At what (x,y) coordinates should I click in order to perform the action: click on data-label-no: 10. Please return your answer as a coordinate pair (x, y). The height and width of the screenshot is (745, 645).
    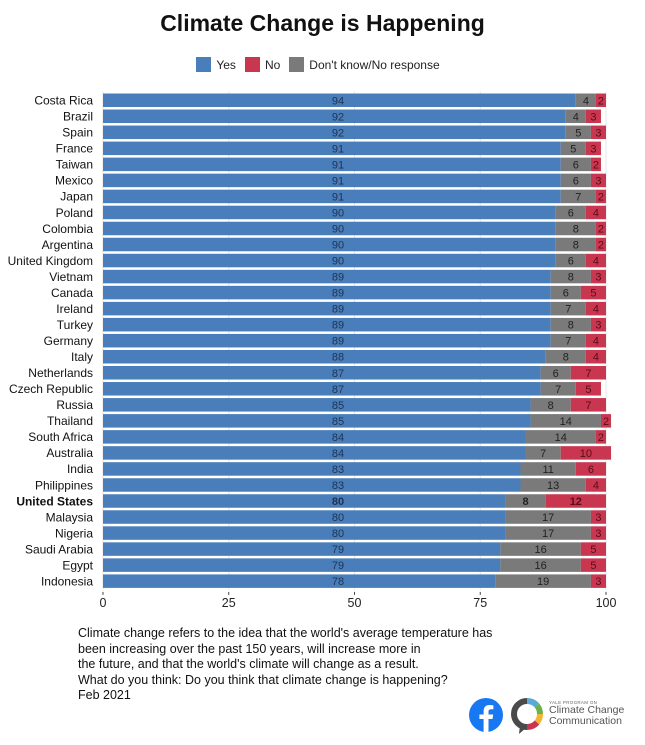
    Looking at the image, I should click on (586, 454).